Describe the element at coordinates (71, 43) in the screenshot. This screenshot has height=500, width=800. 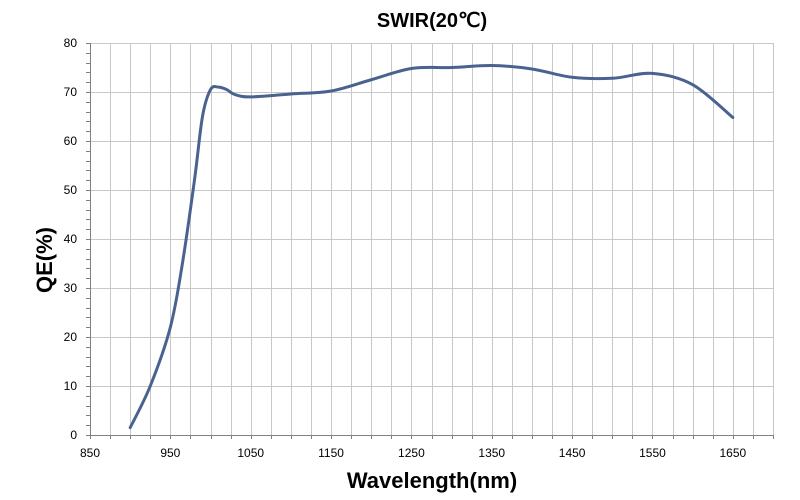
I see `y-tick-label: 80` at that location.